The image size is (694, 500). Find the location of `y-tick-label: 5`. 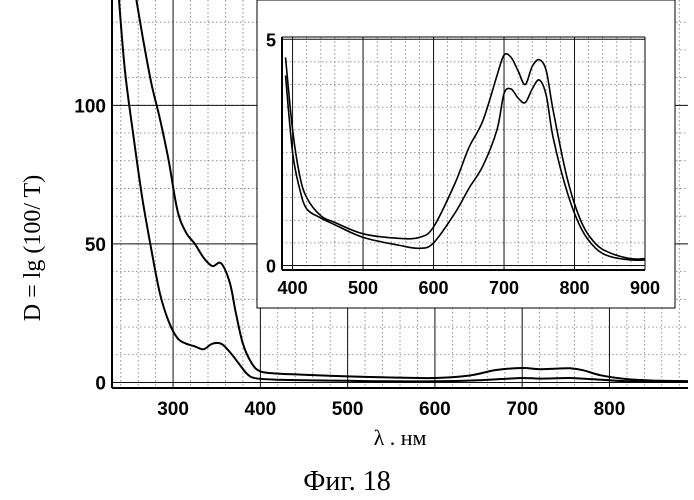

y-tick-label: 5 is located at coordinates (271, 40).